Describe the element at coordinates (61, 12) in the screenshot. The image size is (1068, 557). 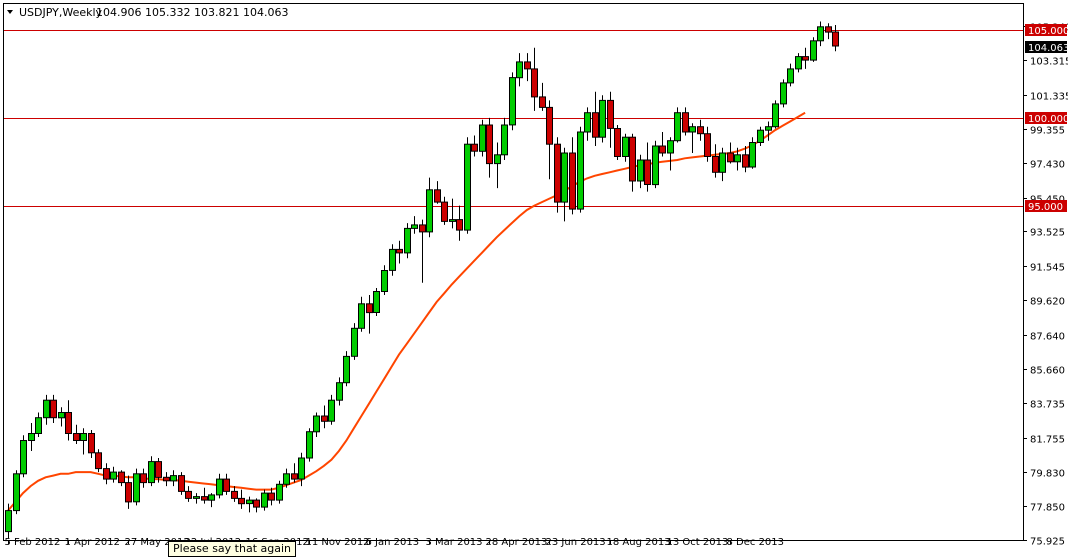
I see `symbol-label: USDJPY,Weekly` at that location.